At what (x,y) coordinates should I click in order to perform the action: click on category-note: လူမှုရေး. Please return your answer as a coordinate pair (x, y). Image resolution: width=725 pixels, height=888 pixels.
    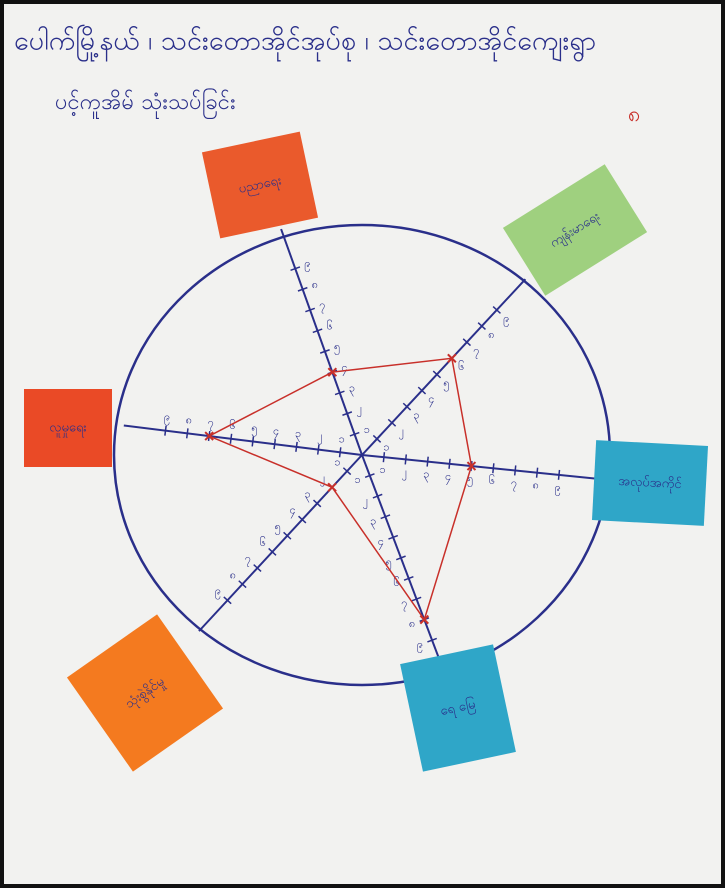
    Looking at the image, I should click on (68, 428).